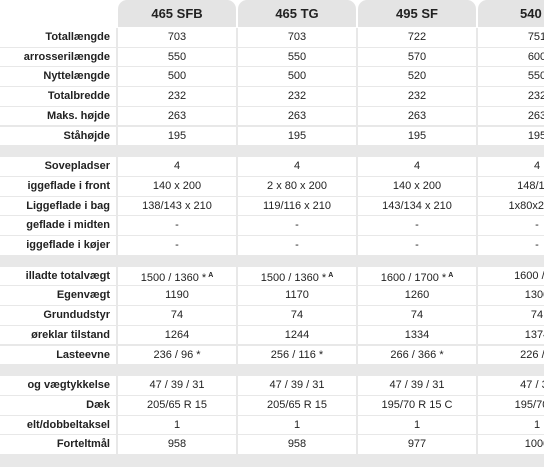 This screenshot has width=544, height=467. Describe the element at coordinates (511, 296) in the screenshot. I see `value-cell: 1300` at that location.